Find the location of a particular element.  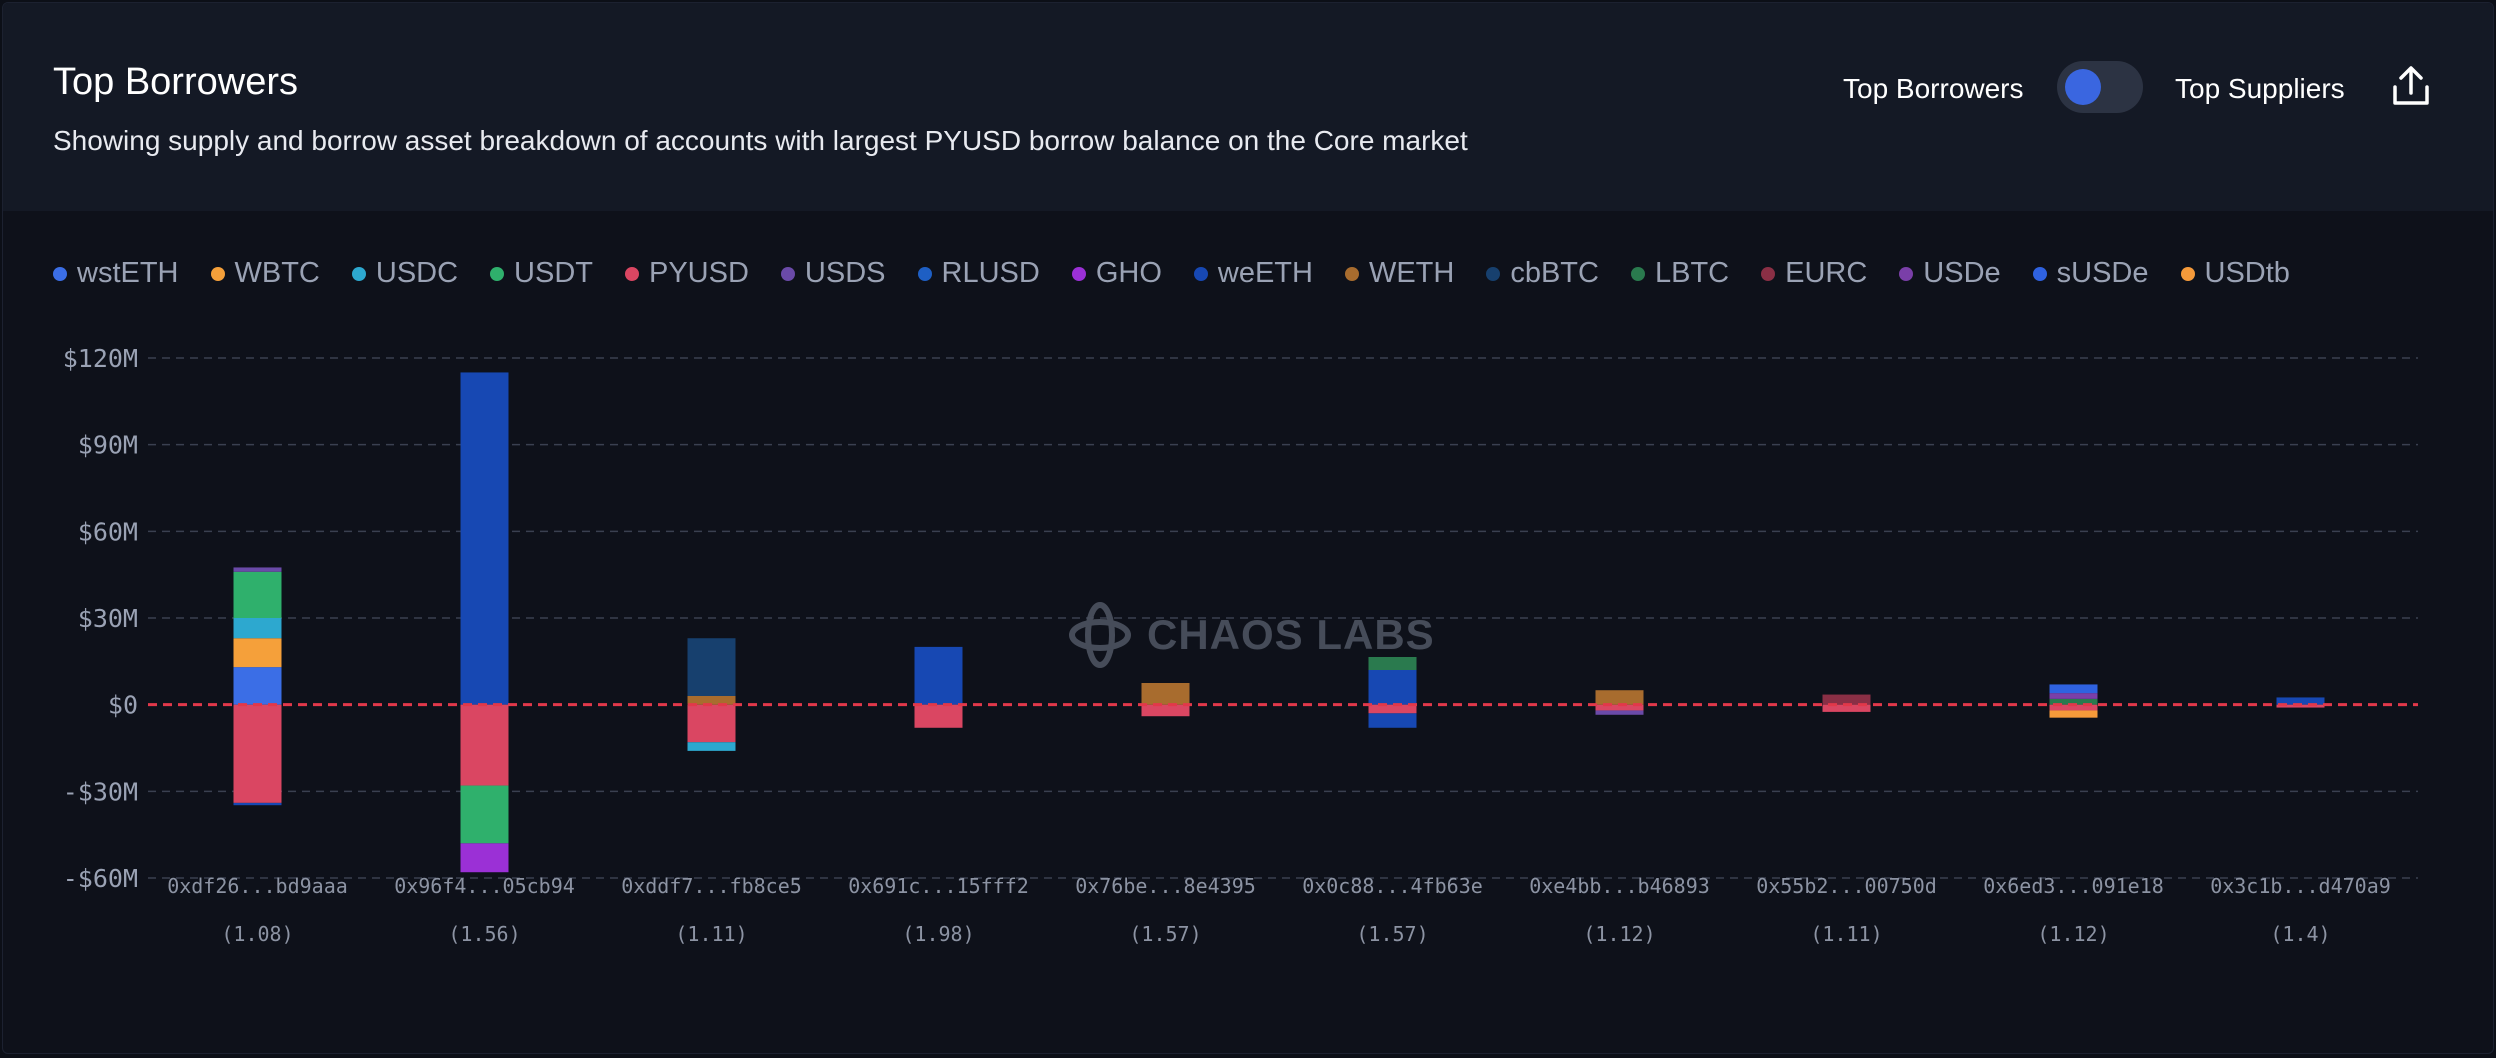

share-upload-icon is located at coordinates (2411, 87).